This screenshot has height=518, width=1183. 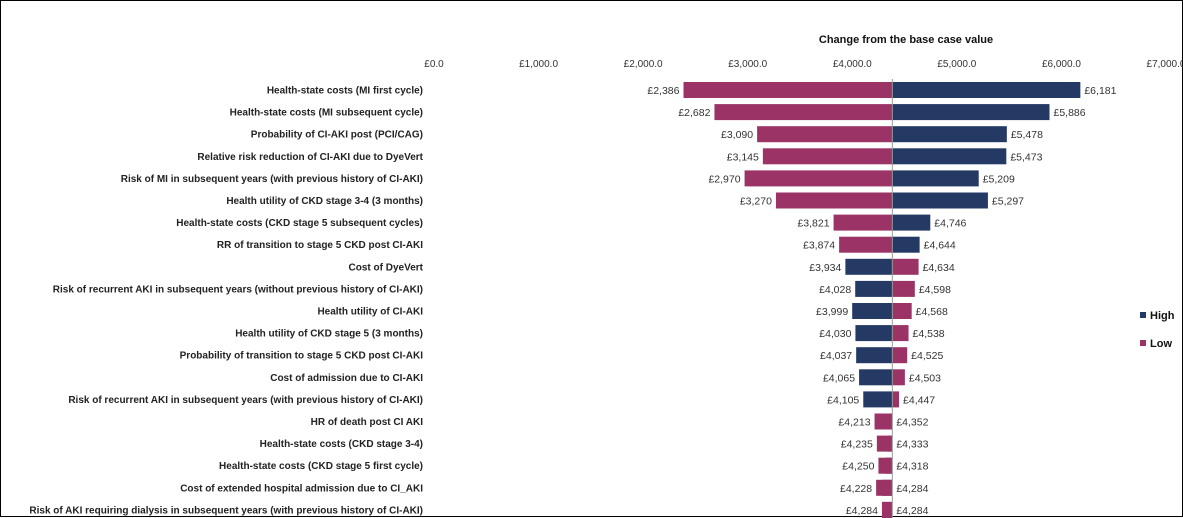 What do you see at coordinates (329, 334) in the screenshot?
I see `category-label: Health utility of CKD stage 5 (3 months)` at bounding box center [329, 334].